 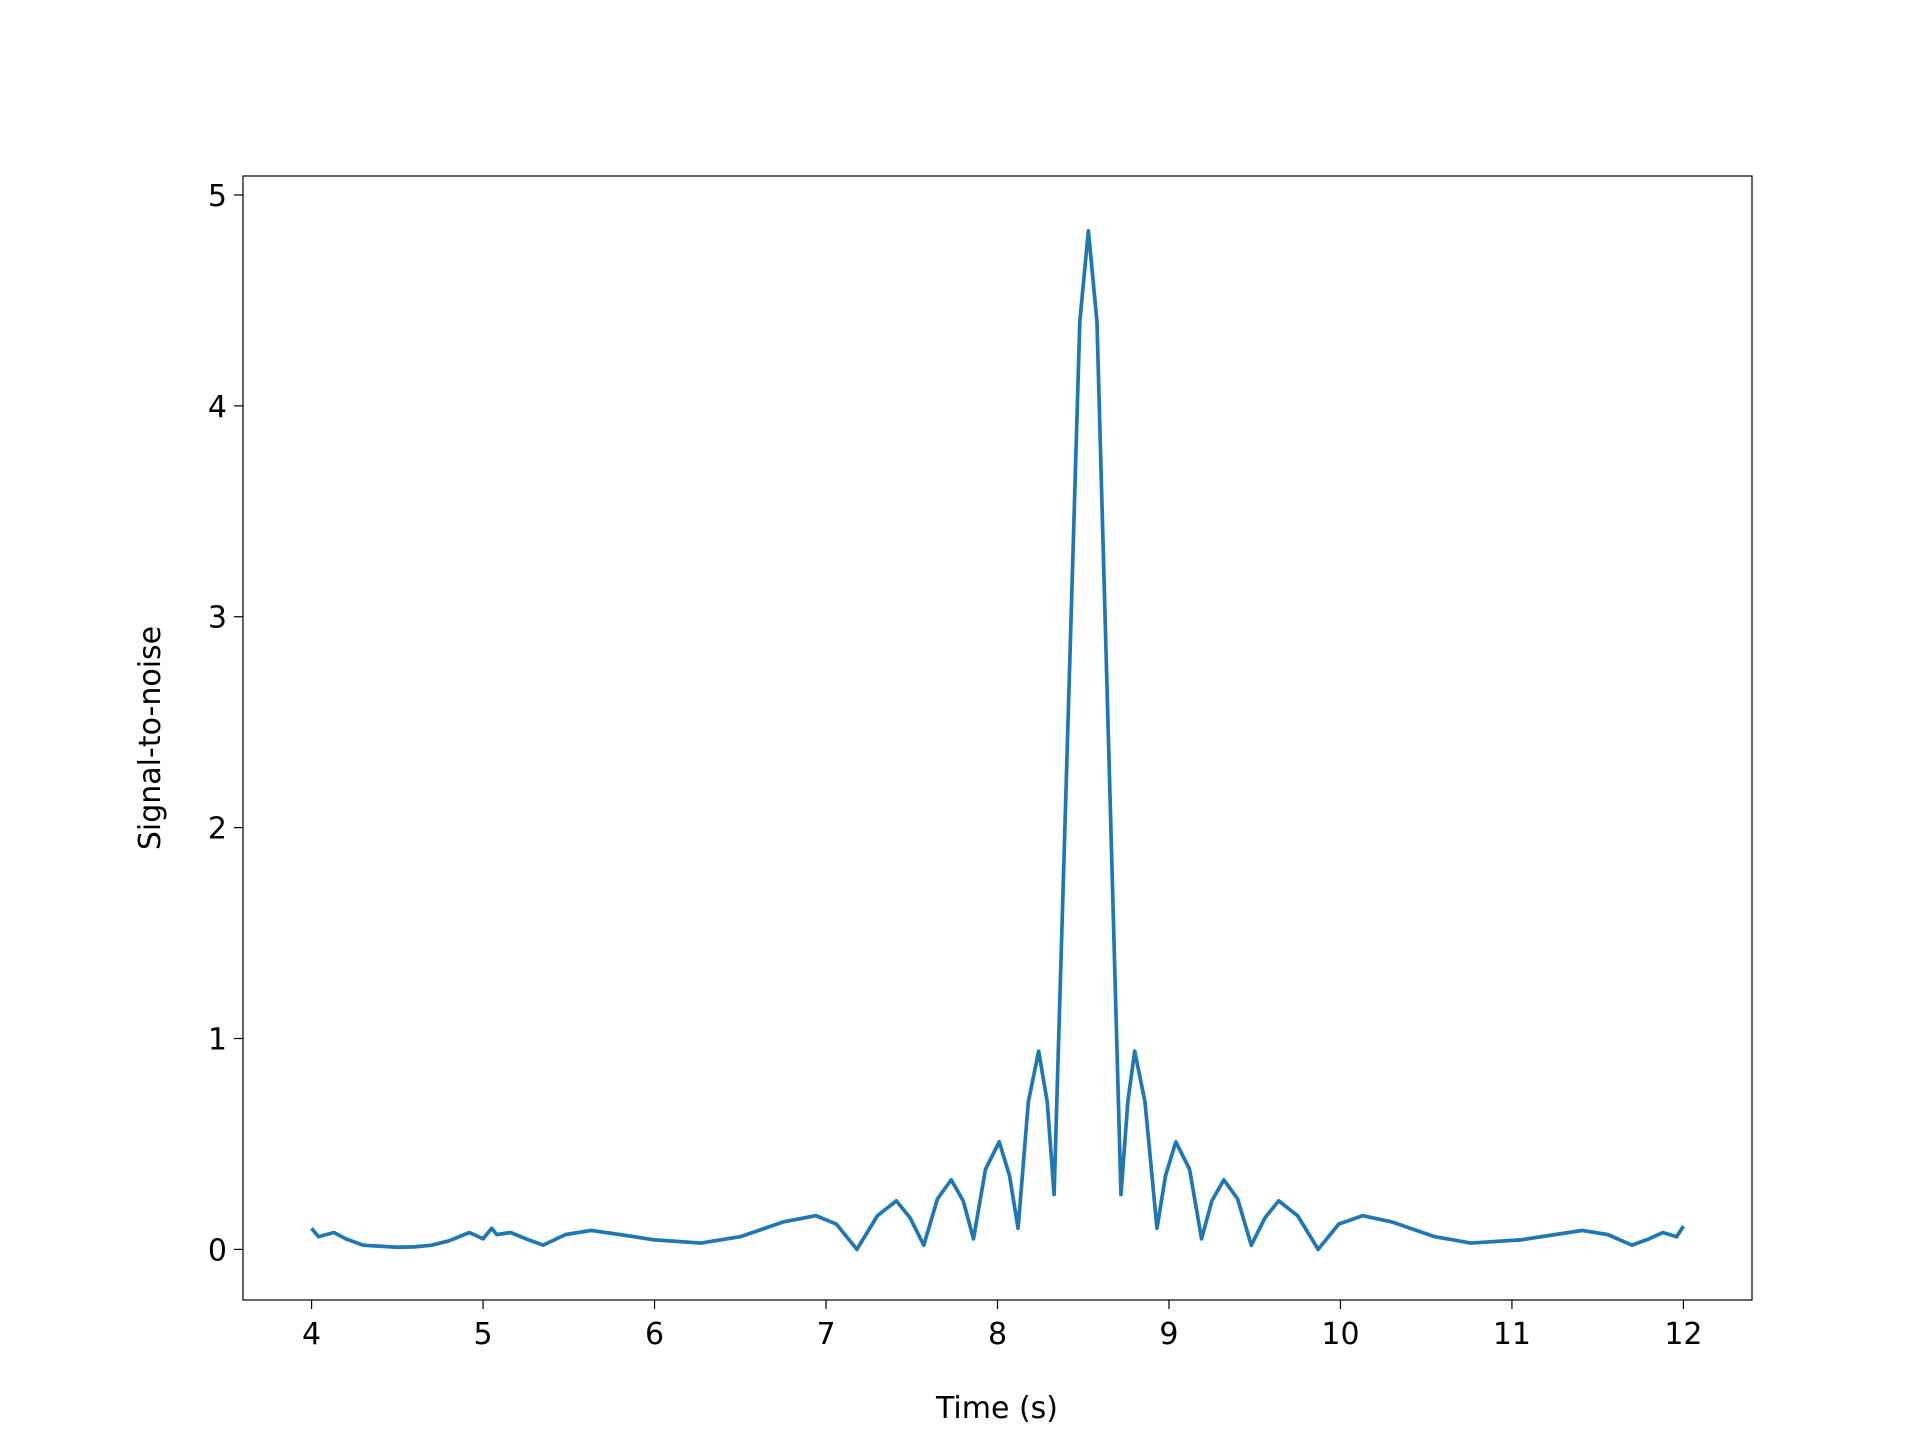 I want to click on x-tick-label: 4, so click(x=311, y=1334).